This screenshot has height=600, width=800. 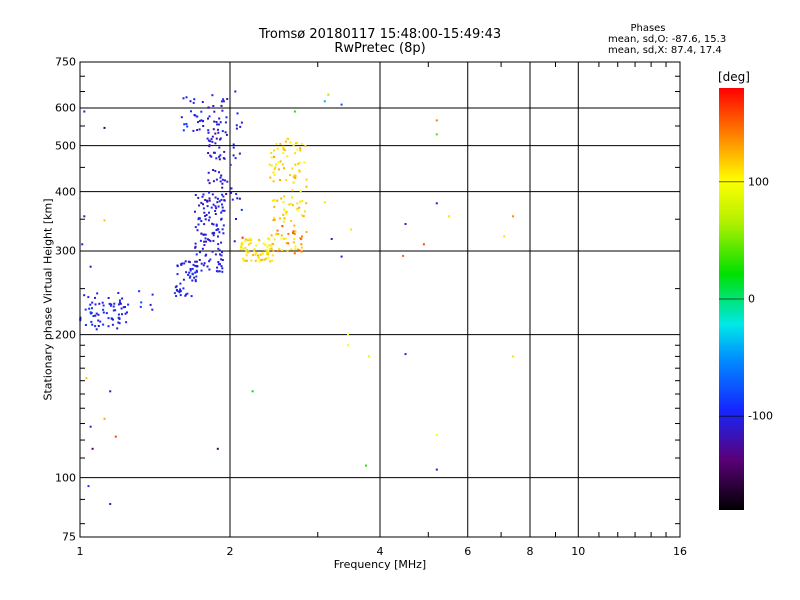 What do you see at coordinates (380, 564) in the screenshot?
I see `x-axis-label: Frequency [MHz]` at bounding box center [380, 564].